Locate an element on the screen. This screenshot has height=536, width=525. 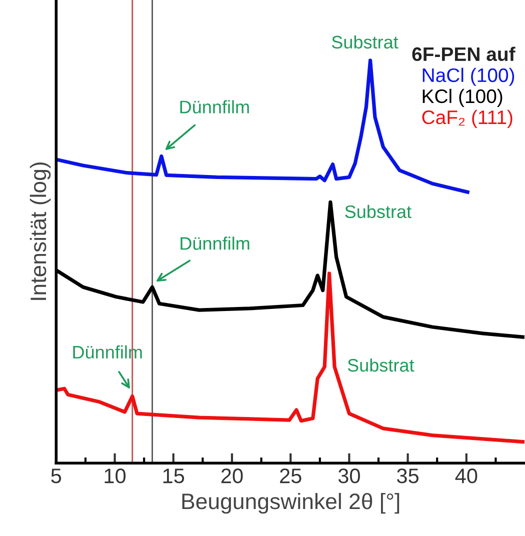
x-tick-label: 10 is located at coordinates (115, 476).